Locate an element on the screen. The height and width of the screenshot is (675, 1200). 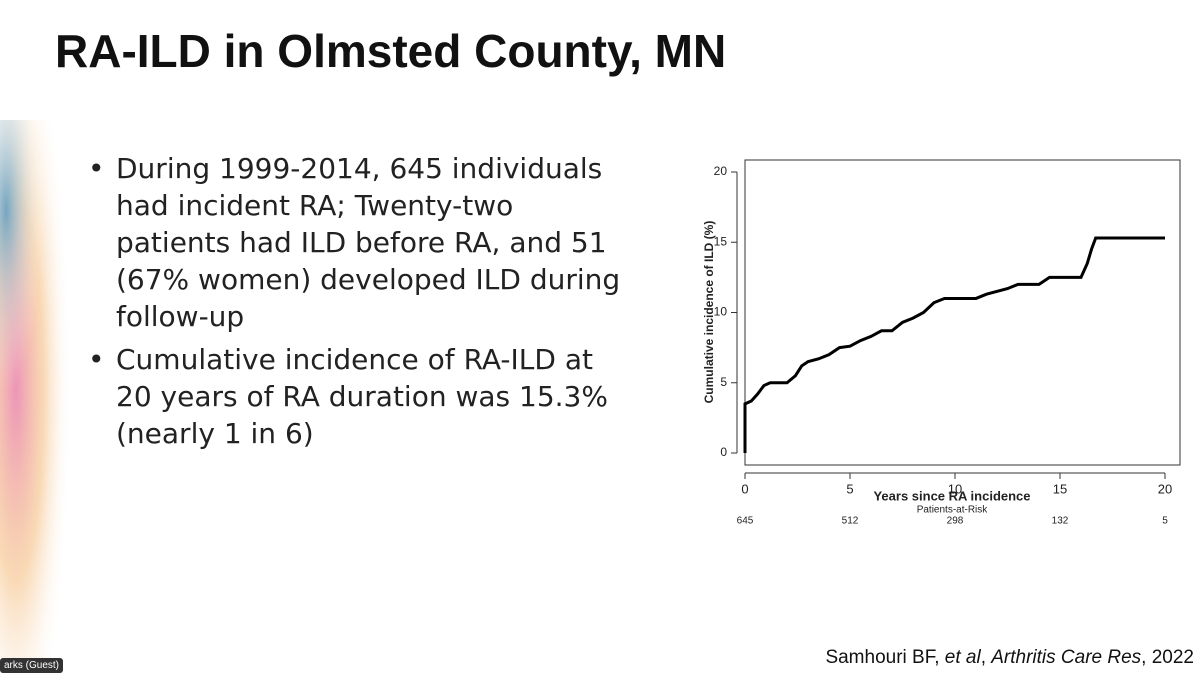
bullet-line: Cumulative incidence of RA-ILD at is located at coordinates (354, 359).